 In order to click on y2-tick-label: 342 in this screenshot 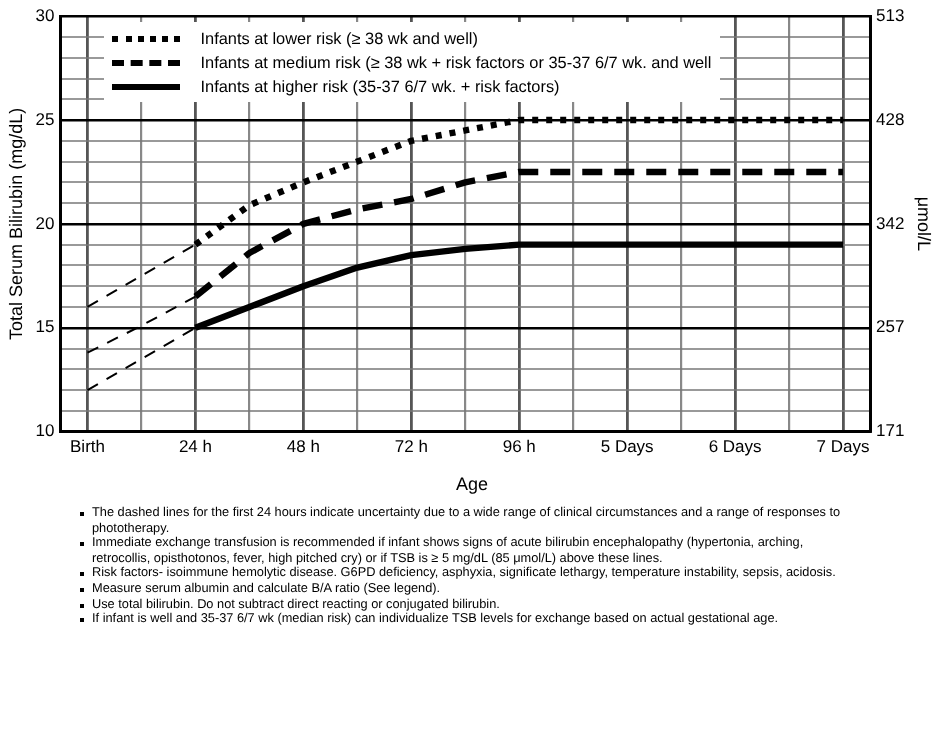, I will do `click(890, 222)`.